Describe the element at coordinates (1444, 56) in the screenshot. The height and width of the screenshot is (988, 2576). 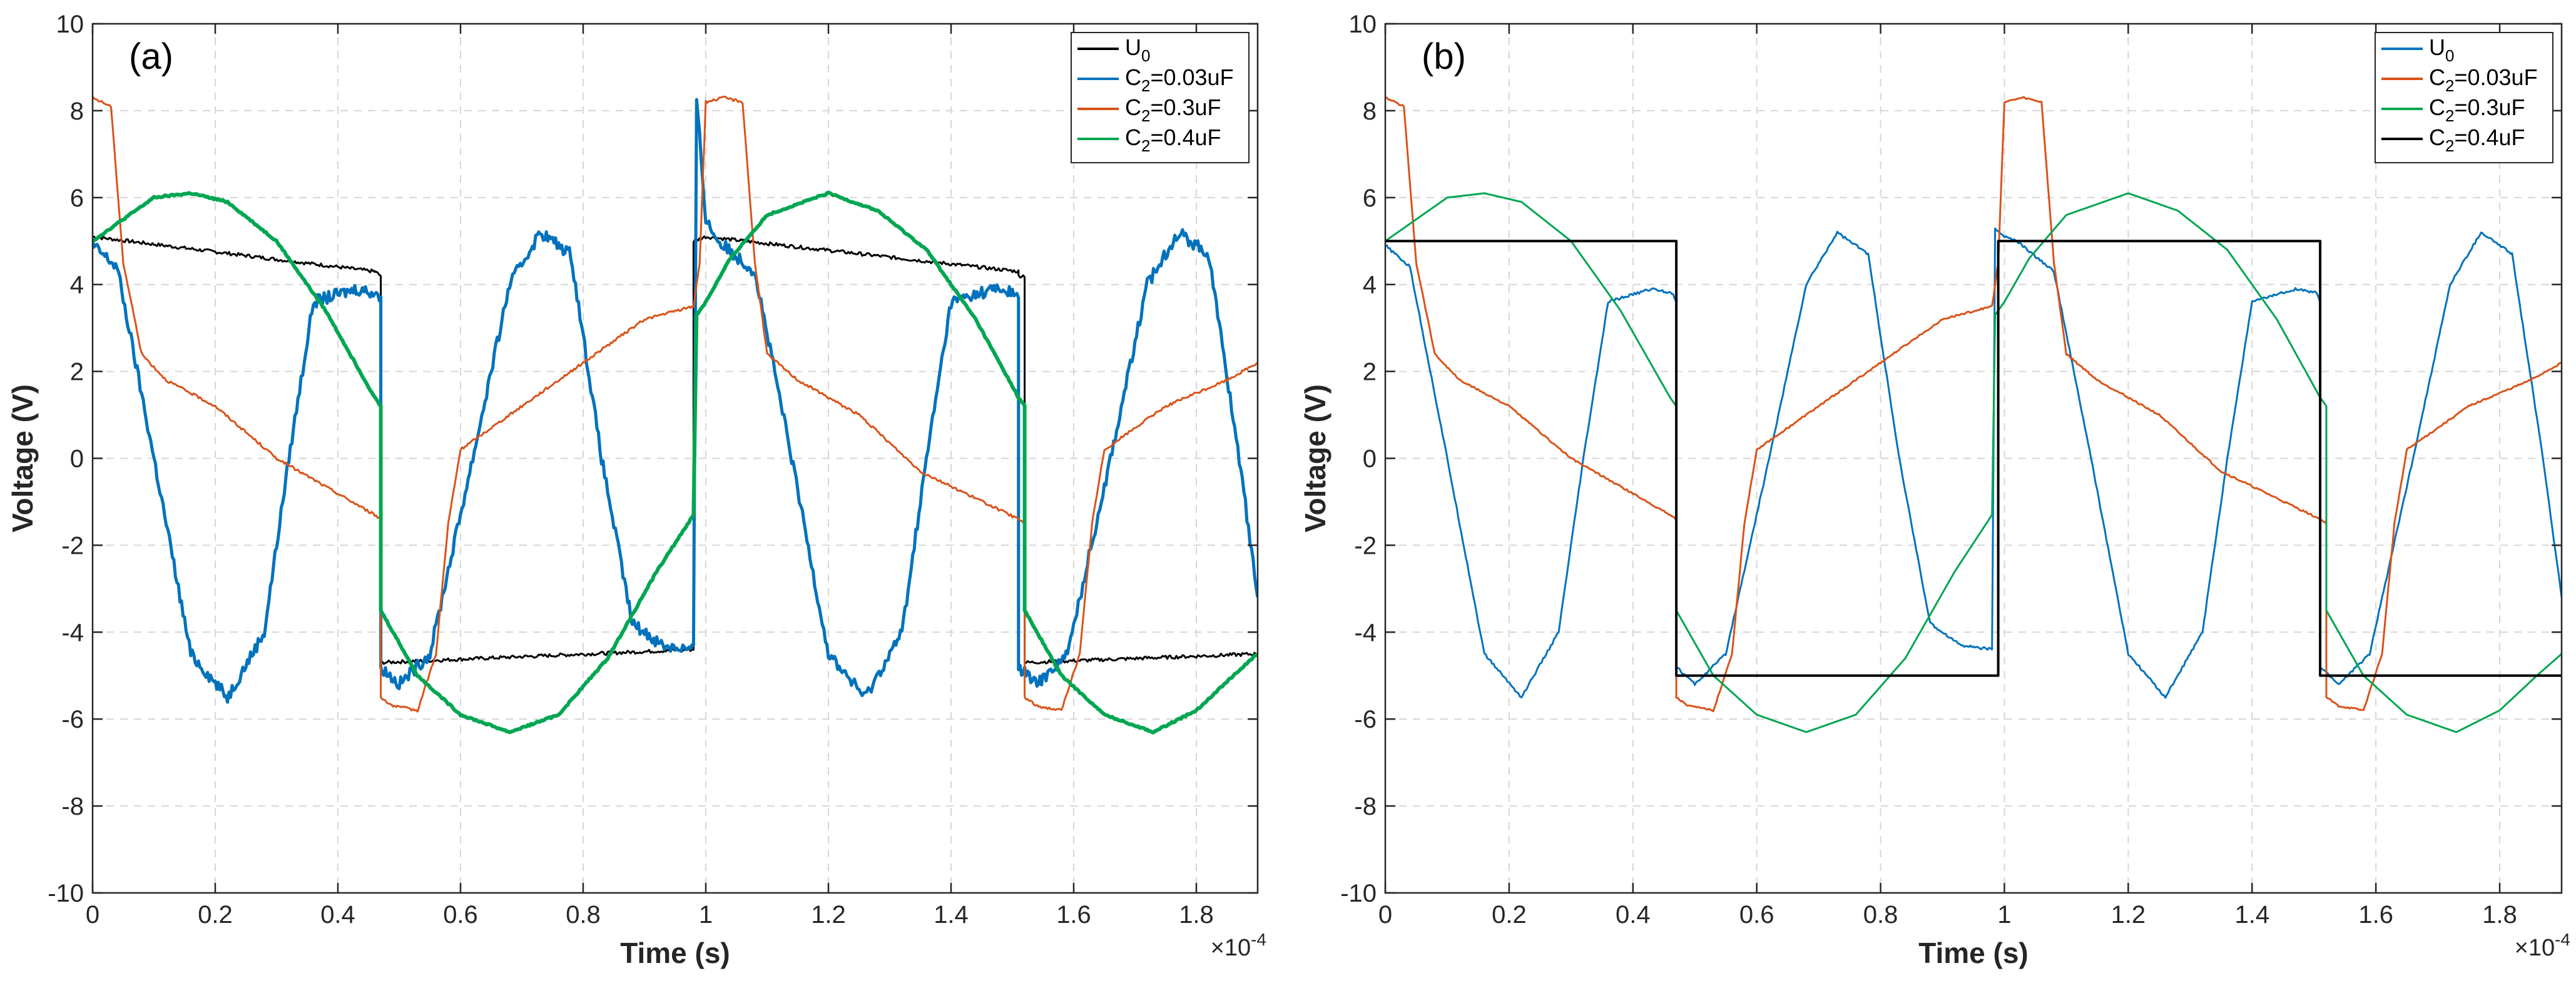
I see `panel-label: (b)` at that location.